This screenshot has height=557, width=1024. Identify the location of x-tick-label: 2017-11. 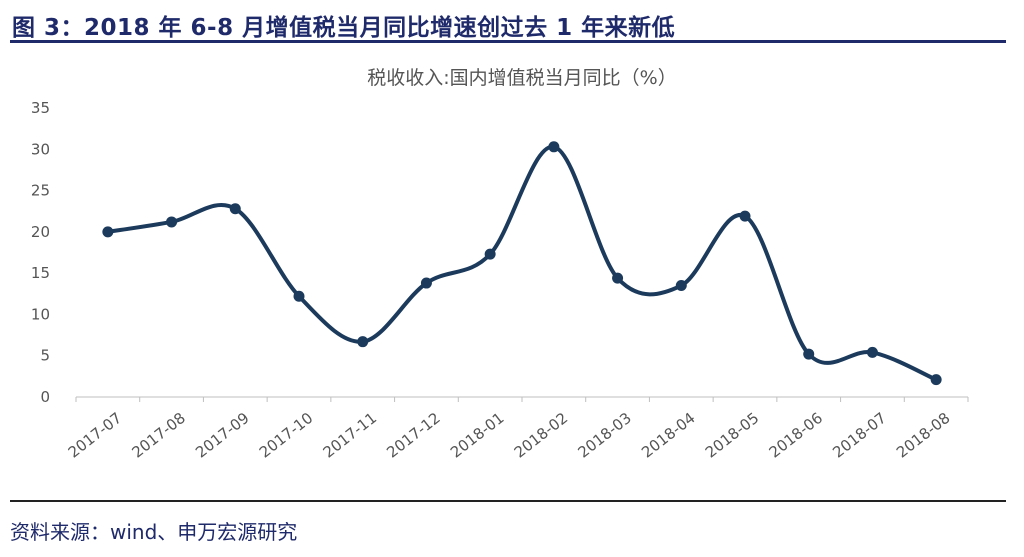
(350, 435).